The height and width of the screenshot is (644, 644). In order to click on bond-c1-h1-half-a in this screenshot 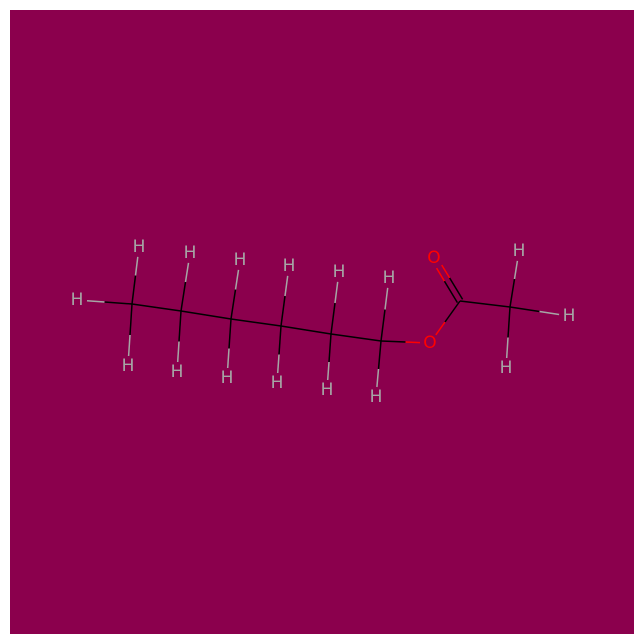, I will do `click(118, 303)`.